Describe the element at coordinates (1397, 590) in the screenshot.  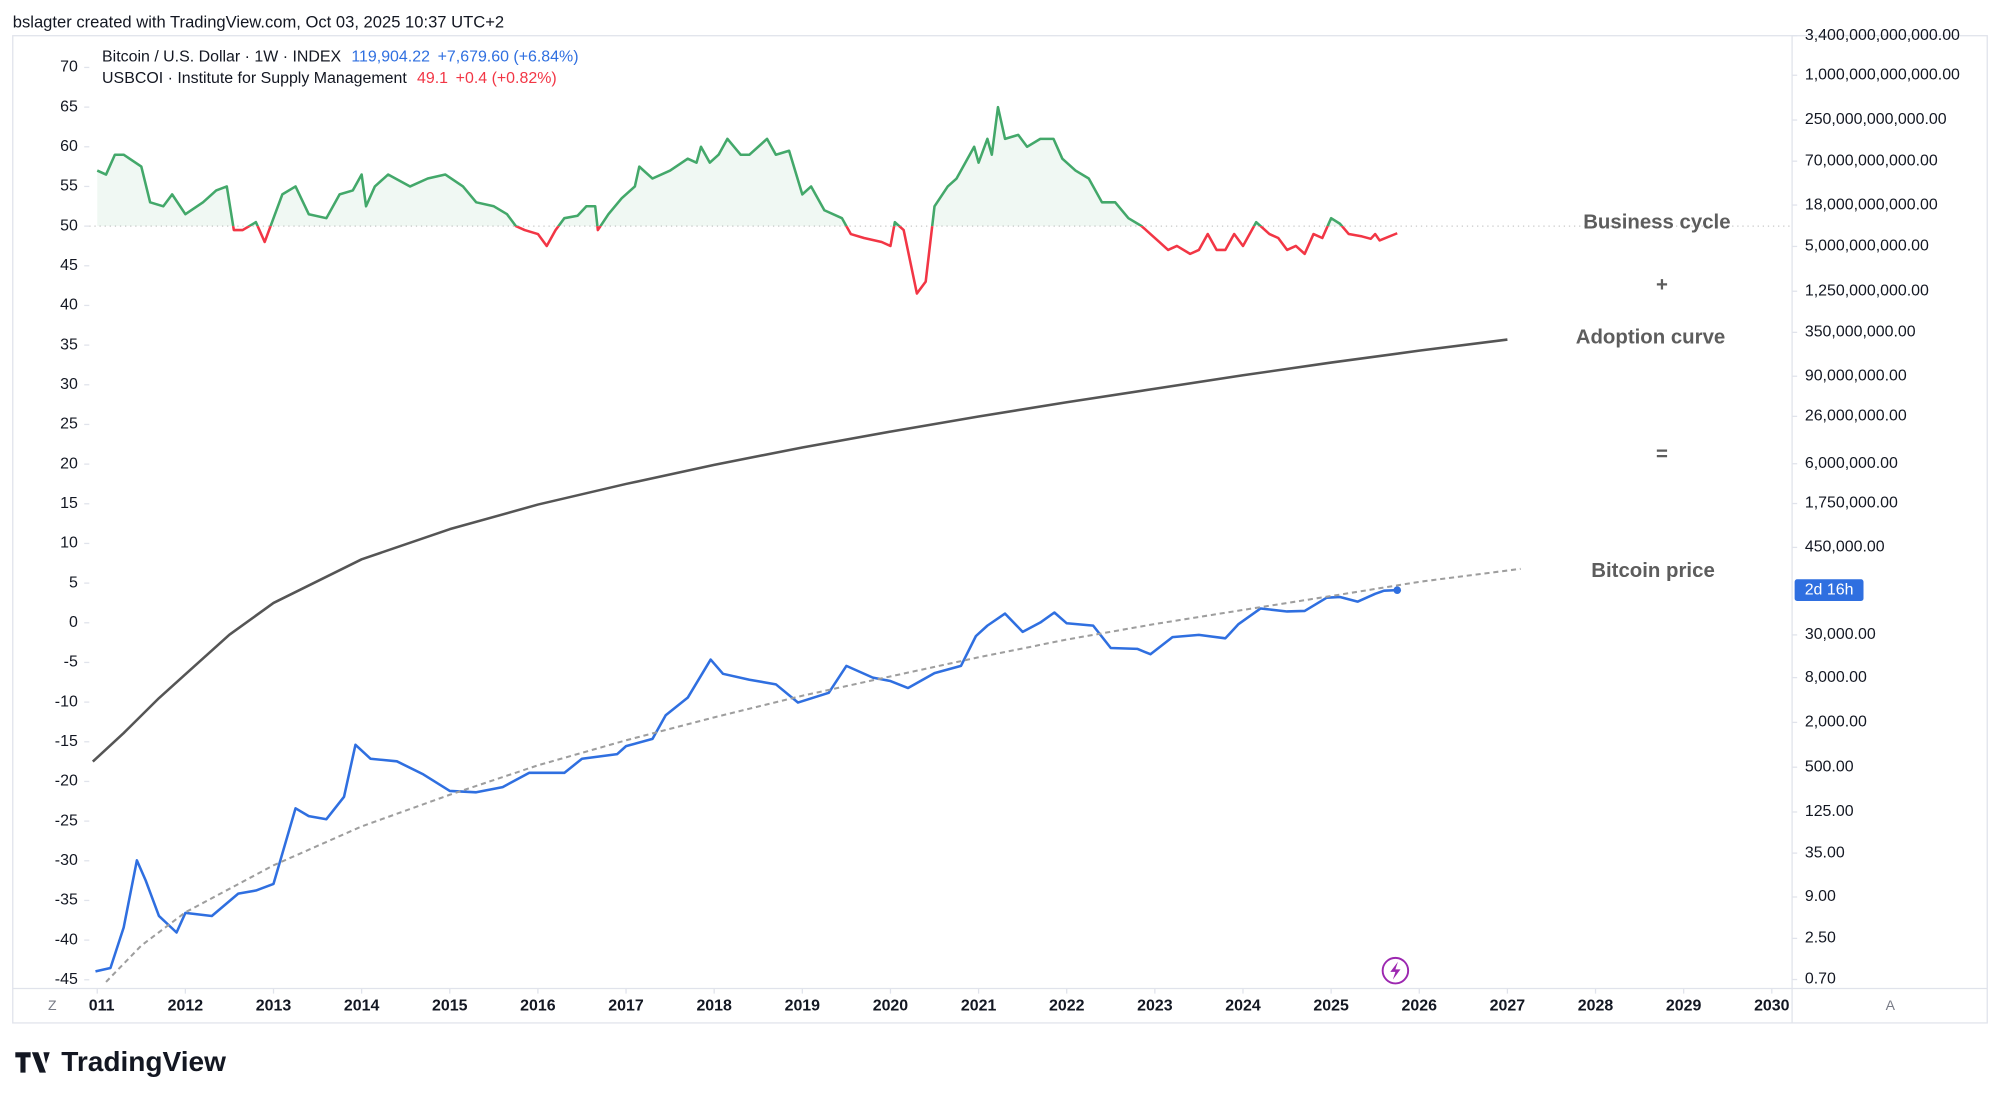
I see `last-point` at that location.